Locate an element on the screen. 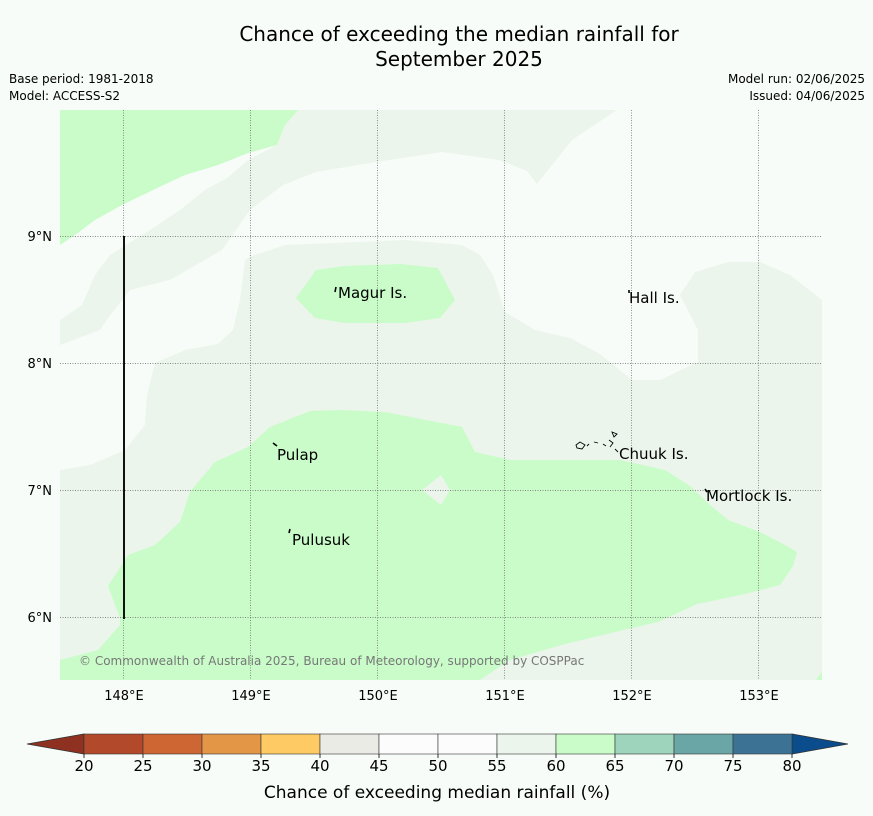 This screenshot has width=873, height=816. colorbar-tick-label: 45 is located at coordinates (378, 766).